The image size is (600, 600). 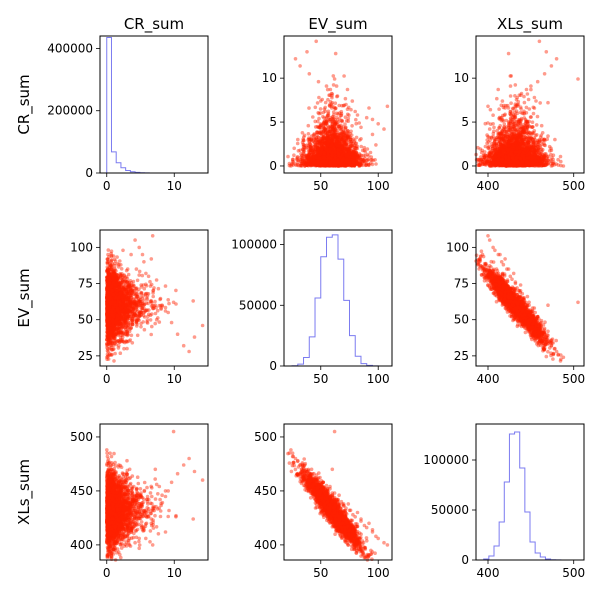 I want to click on panel-0-0-xtick-label: 10, so click(x=174, y=186).